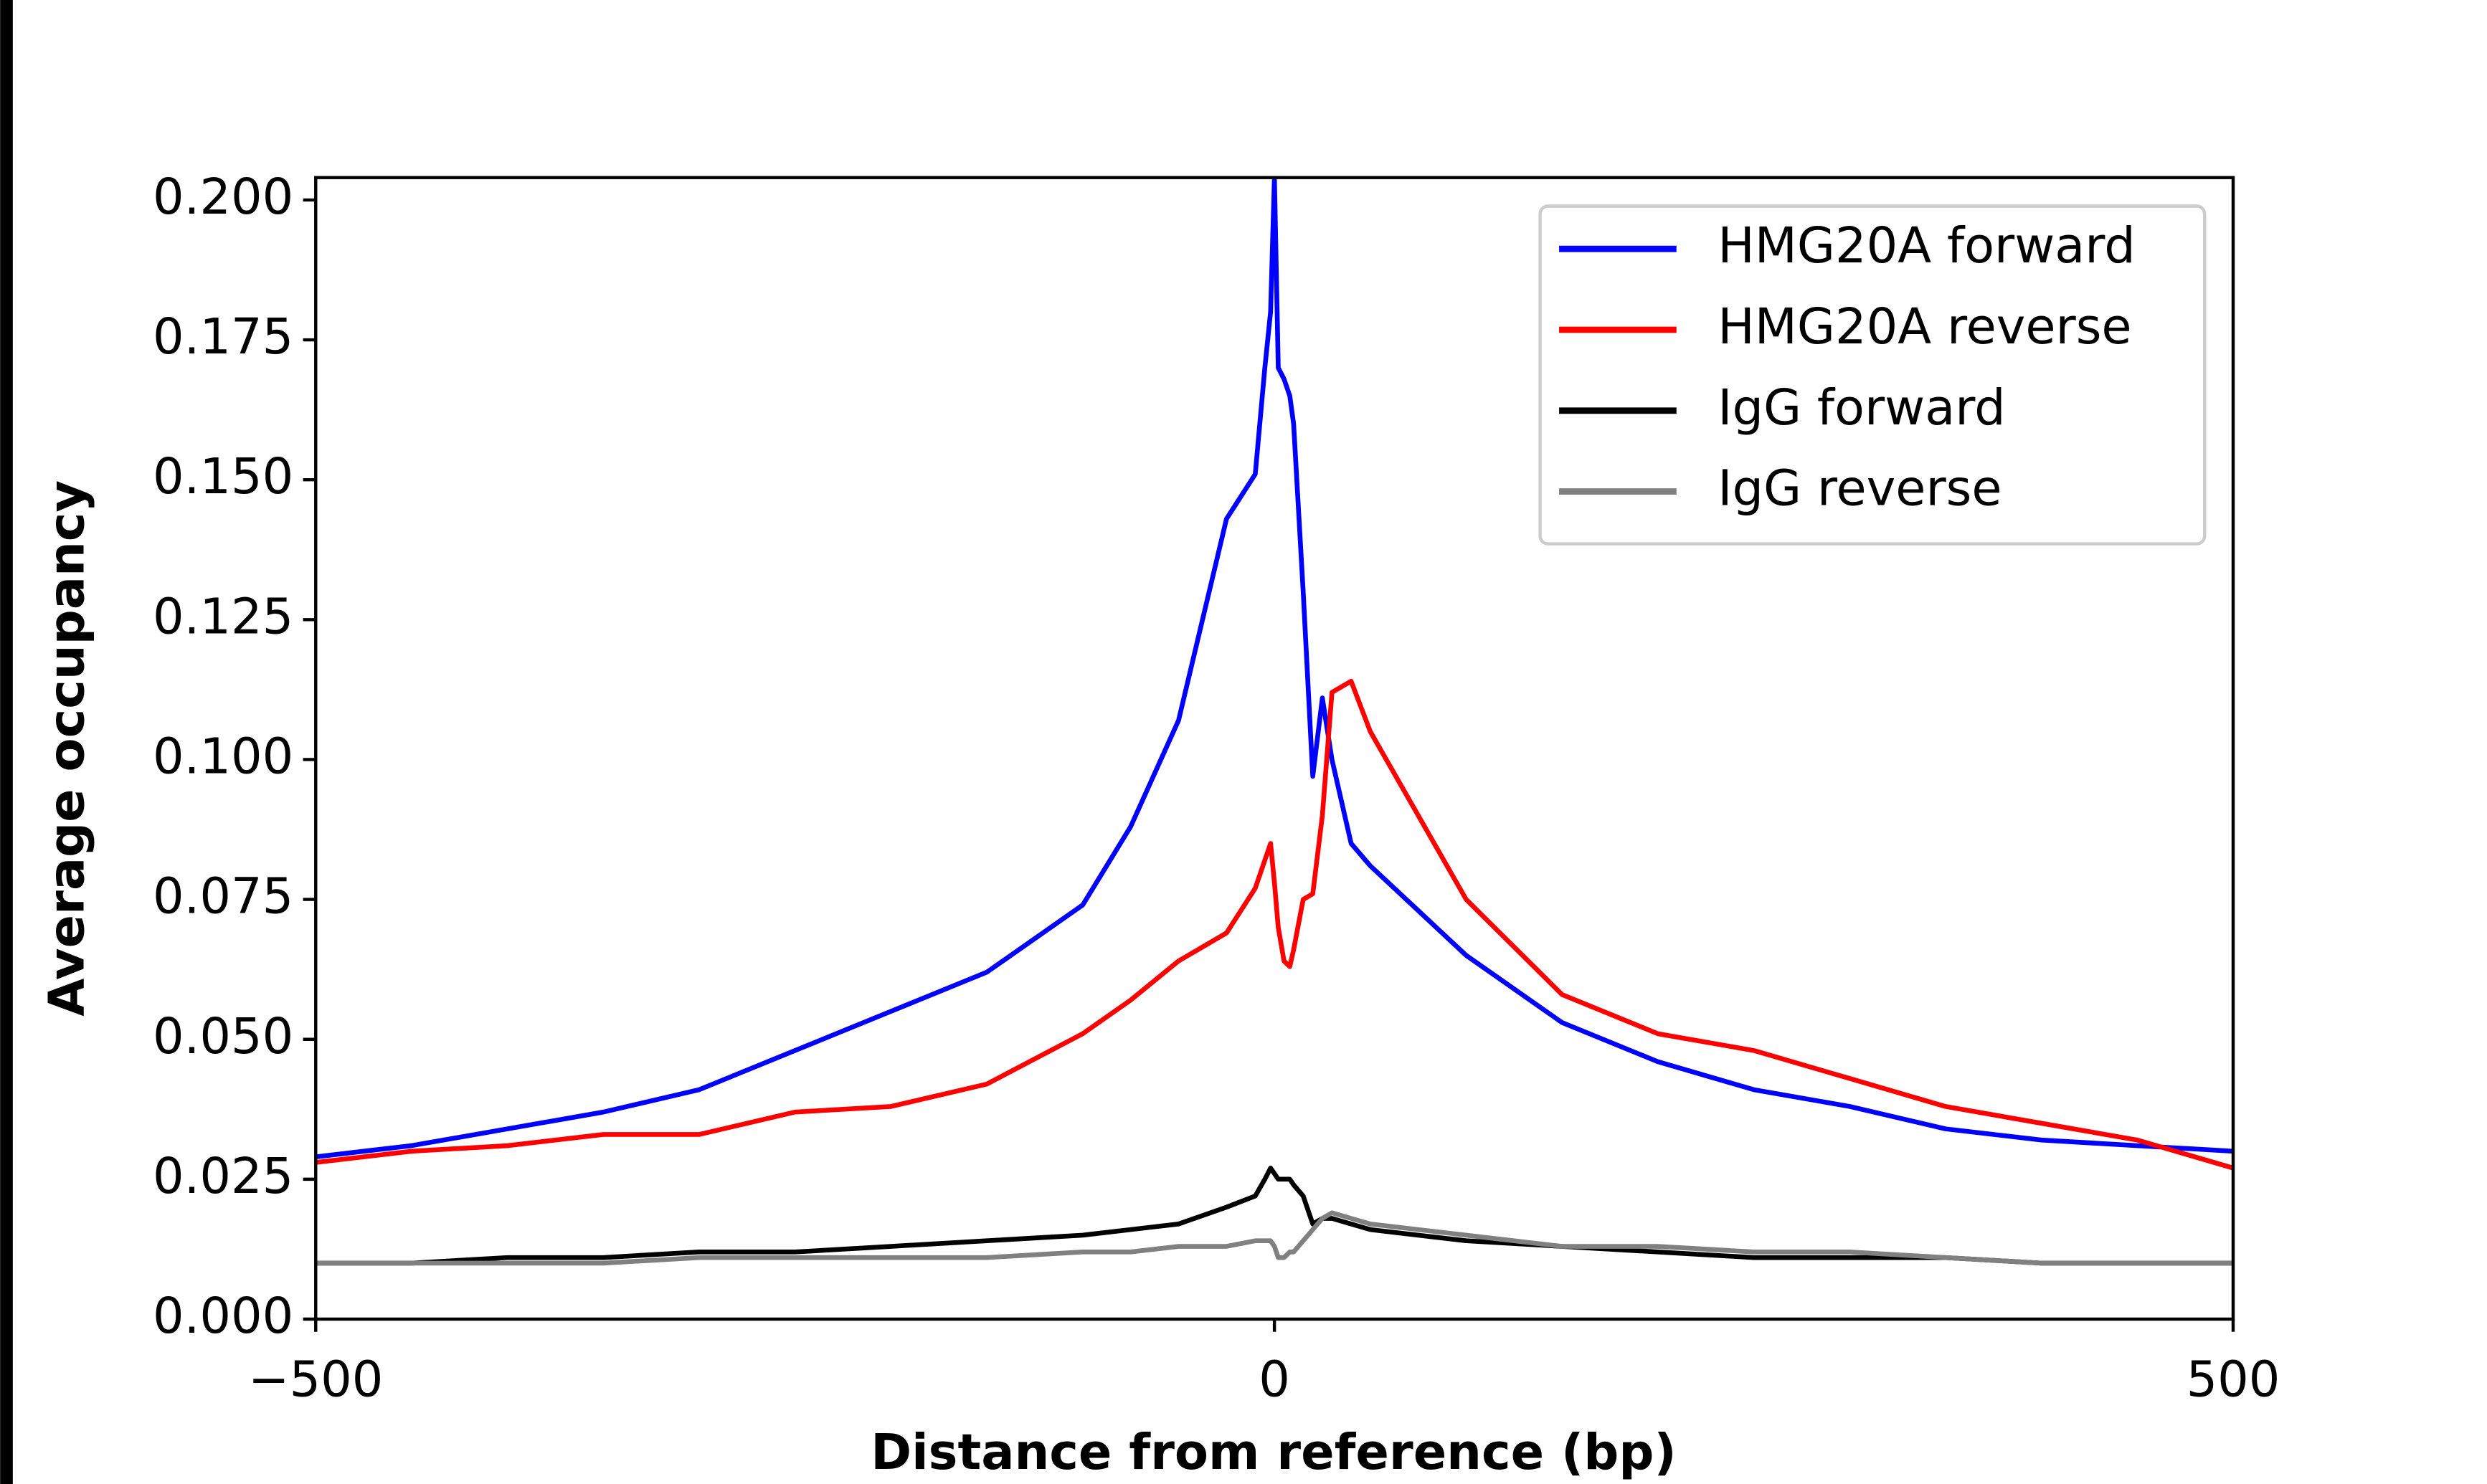 This screenshot has width=2487, height=1484. Describe the element at coordinates (1275, 1379) in the screenshot. I see `x-tick-label: 0` at that location.